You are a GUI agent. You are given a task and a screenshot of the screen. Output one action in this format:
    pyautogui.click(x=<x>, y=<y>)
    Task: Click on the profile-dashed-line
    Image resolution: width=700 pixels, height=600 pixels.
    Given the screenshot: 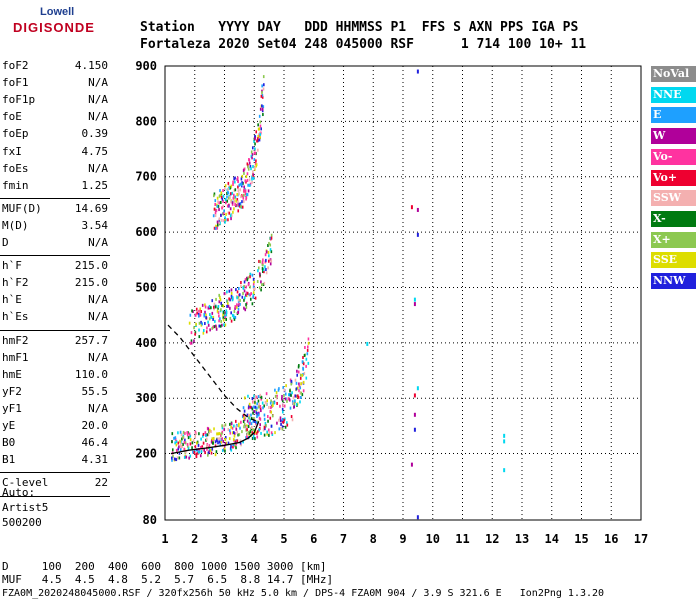 What is the action you would take?
    pyautogui.click(x=212, y=373)
    